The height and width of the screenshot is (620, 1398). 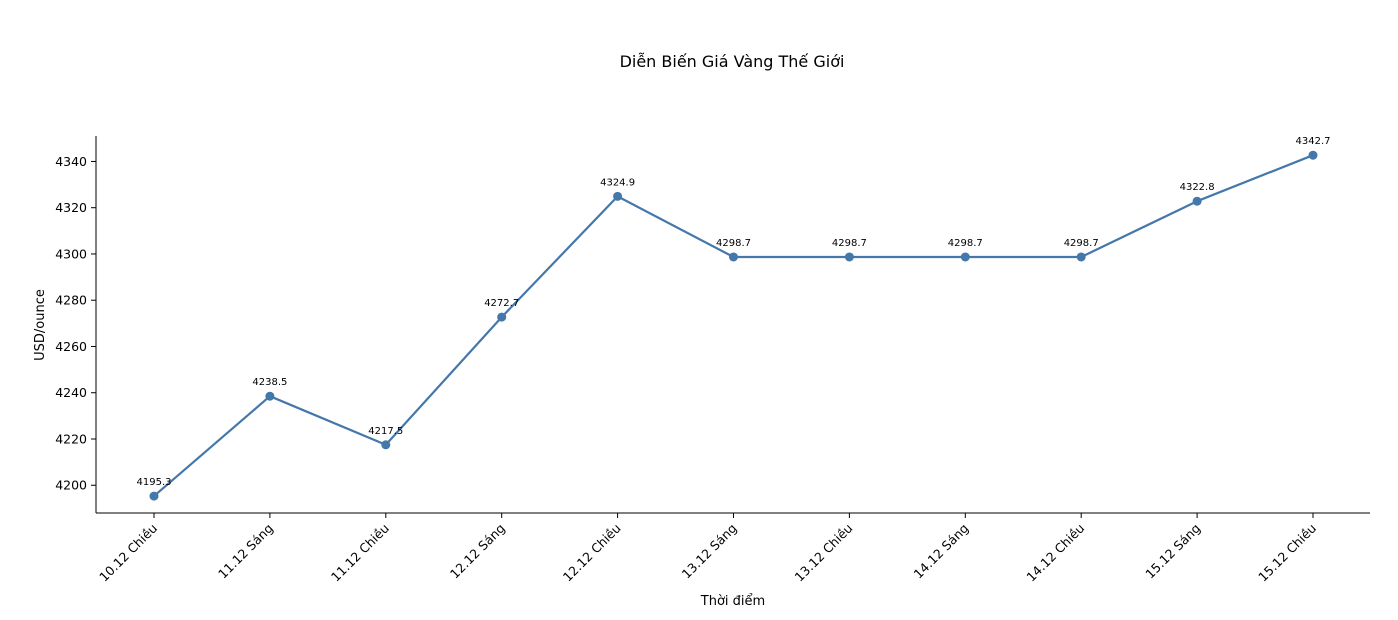 What do you see at coordinates (71, 161) in the screenshot?
I see `y-tick-label: 4340` at bounding box center [71, 161].